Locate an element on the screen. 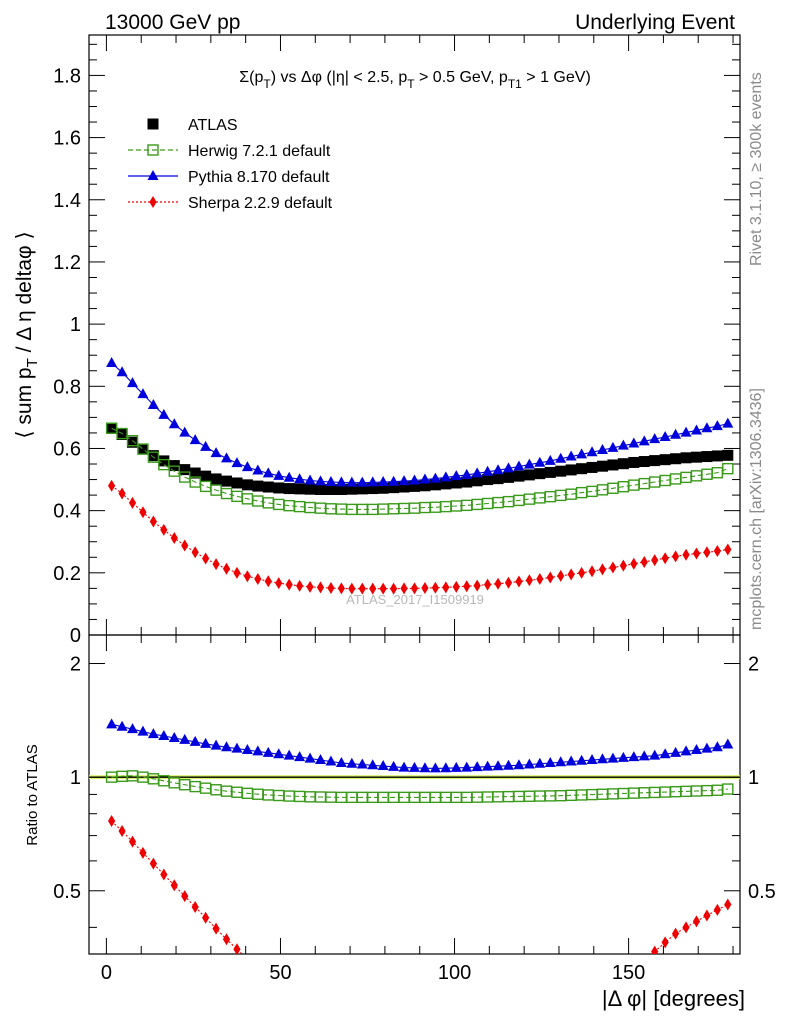 The image size is (786, 1024). ratio-tick-label-left: 0.5 is located at coordinates (67, 892).